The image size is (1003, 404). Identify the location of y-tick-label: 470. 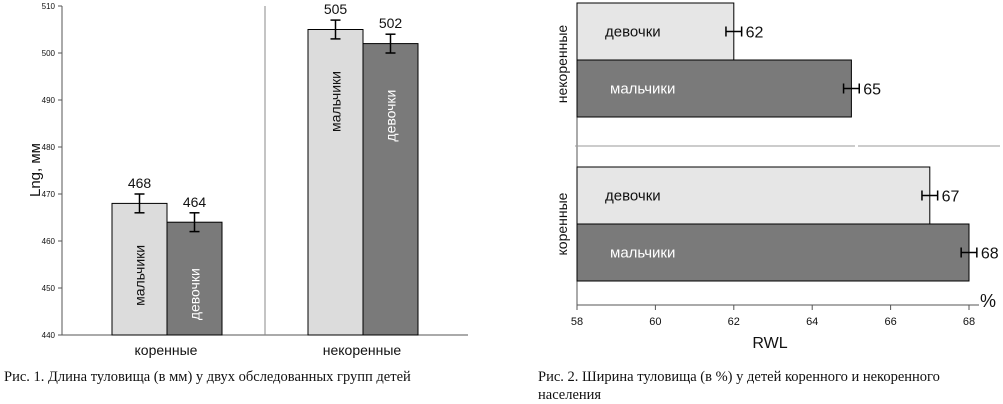
(49, 194).